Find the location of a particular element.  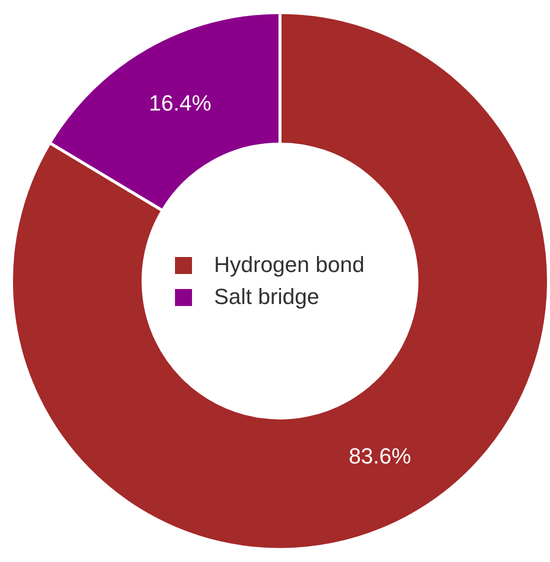

legend-label: Salt bridge is located at coordinates (267, 297).